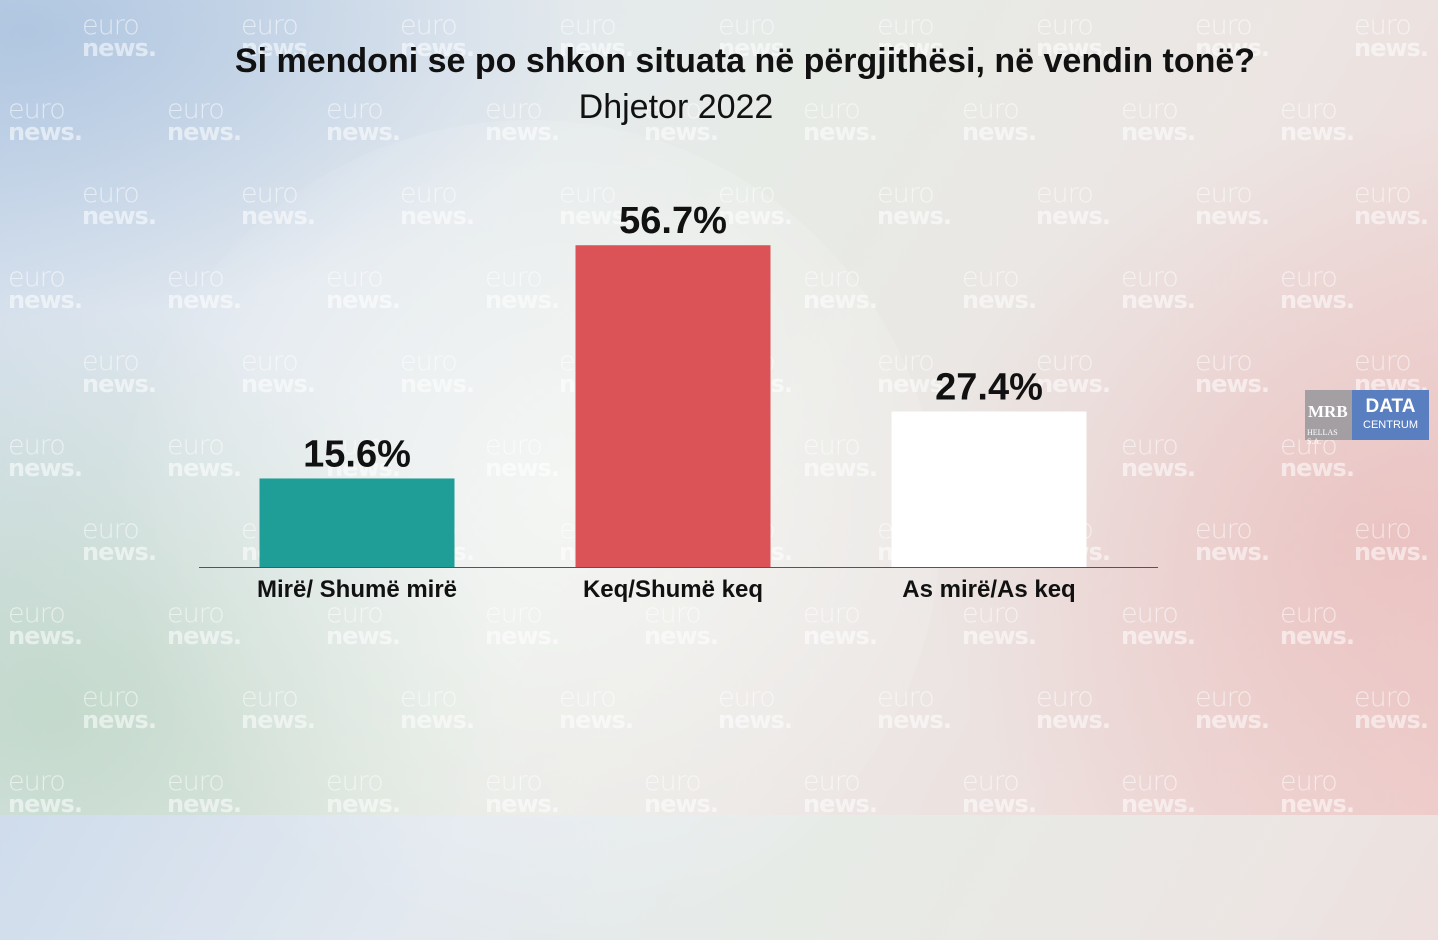 The height and width of the screenshot is (940, 1438). Describe the element at coordinates (988, 589) in the screenshot. I see `category-label-3: As mirë/As keq` at that location.